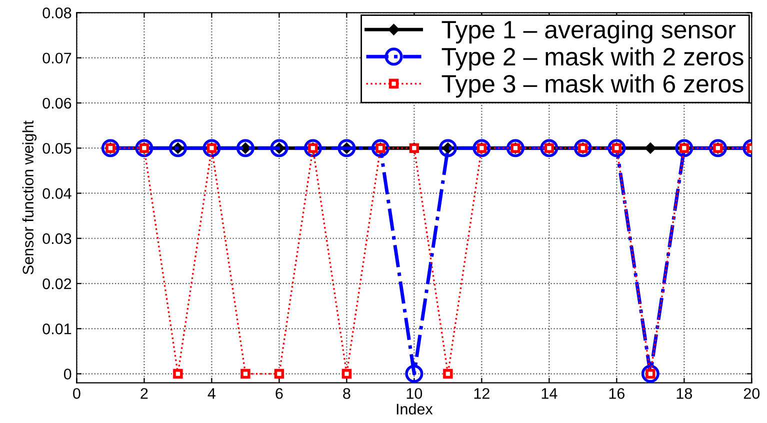  What do you see at coordinates (29, 197) in the screenshot?
I see `y-axis-title: Sensor function weight` at bounding box center [29, 197].